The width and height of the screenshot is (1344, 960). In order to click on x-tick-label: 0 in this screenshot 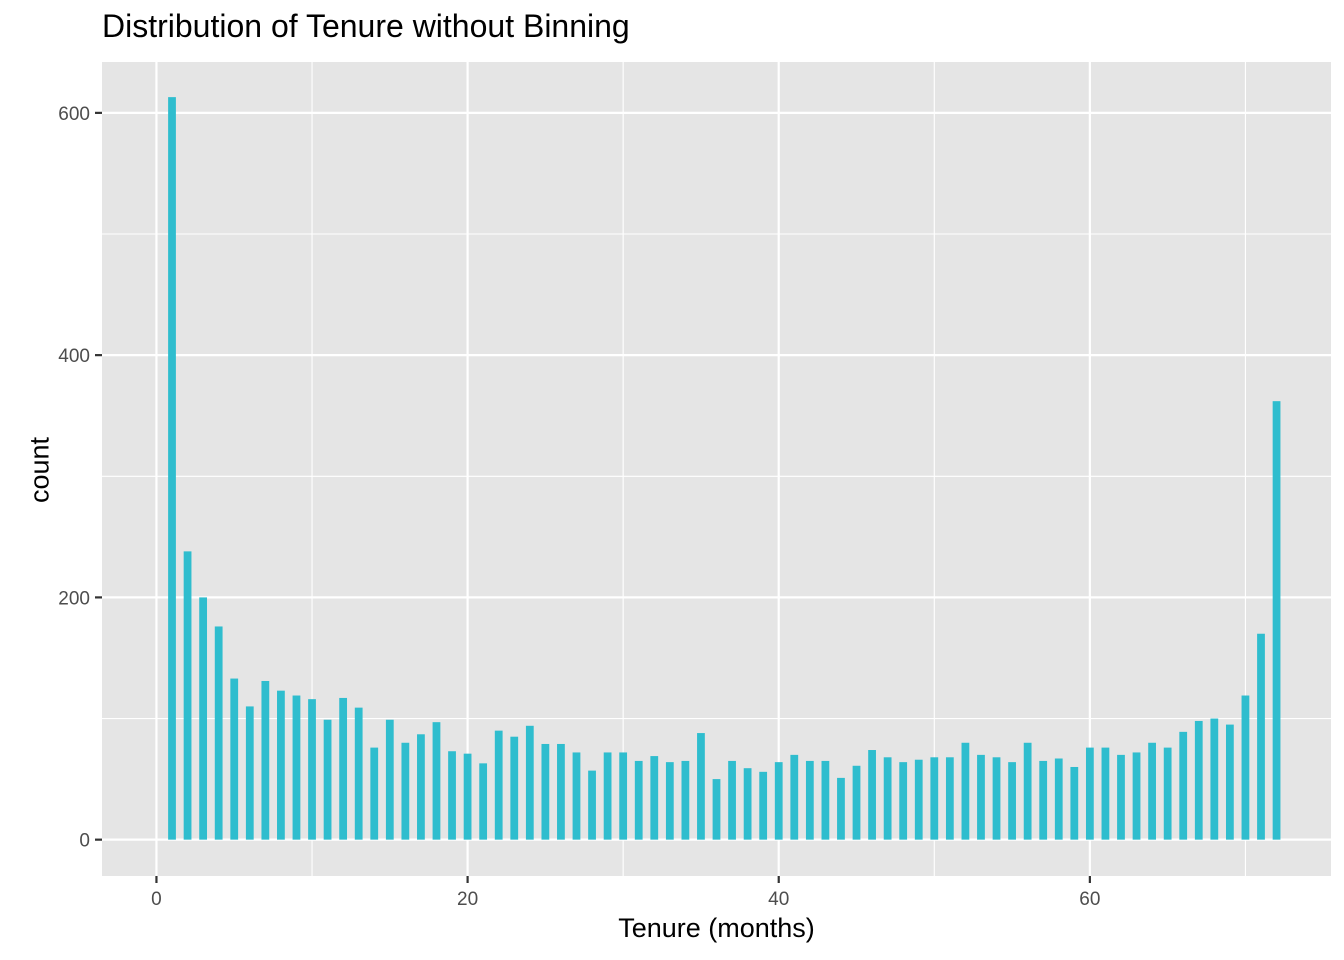, I will do `click(156, 899)`.